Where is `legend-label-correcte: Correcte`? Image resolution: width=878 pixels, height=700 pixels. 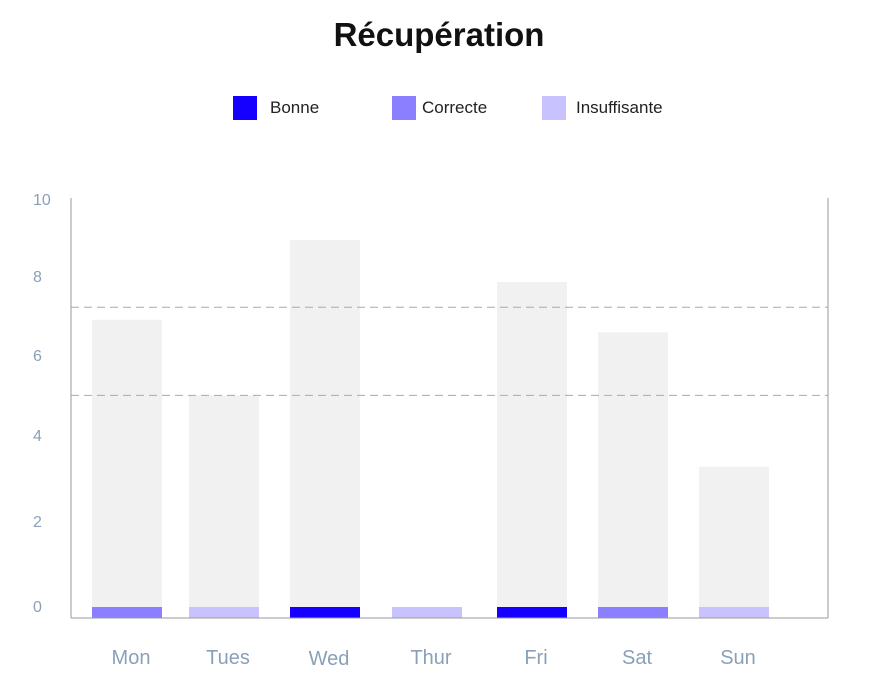 legend-label-correcte: Correcte is located at coordinates (455, 107).